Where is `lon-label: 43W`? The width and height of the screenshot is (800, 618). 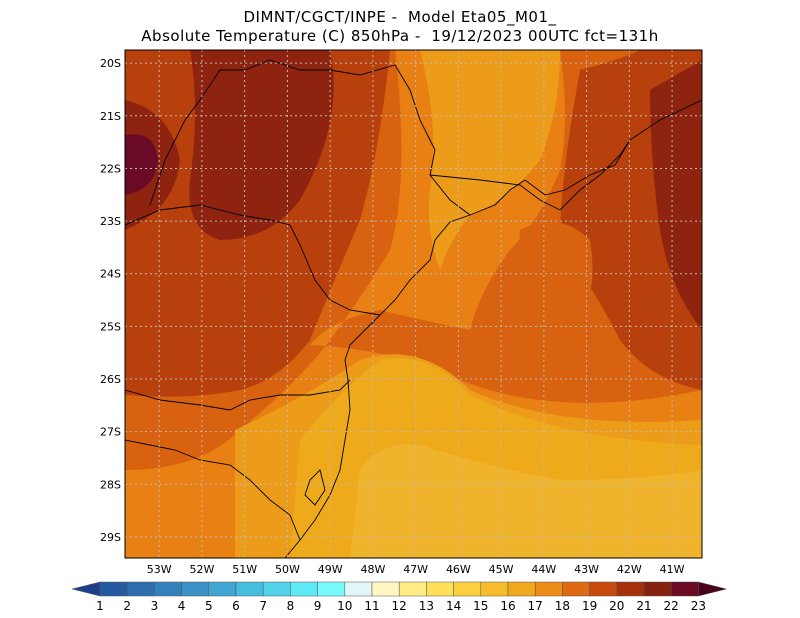 lon-label: 43W is located at coordinates (586, 569).